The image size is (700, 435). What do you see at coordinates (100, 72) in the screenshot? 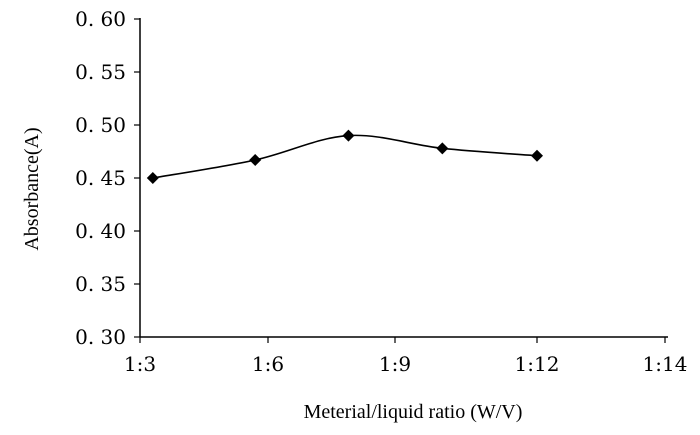
I see `y-tick-label: 0. 55` at bounding box center [100, 72].